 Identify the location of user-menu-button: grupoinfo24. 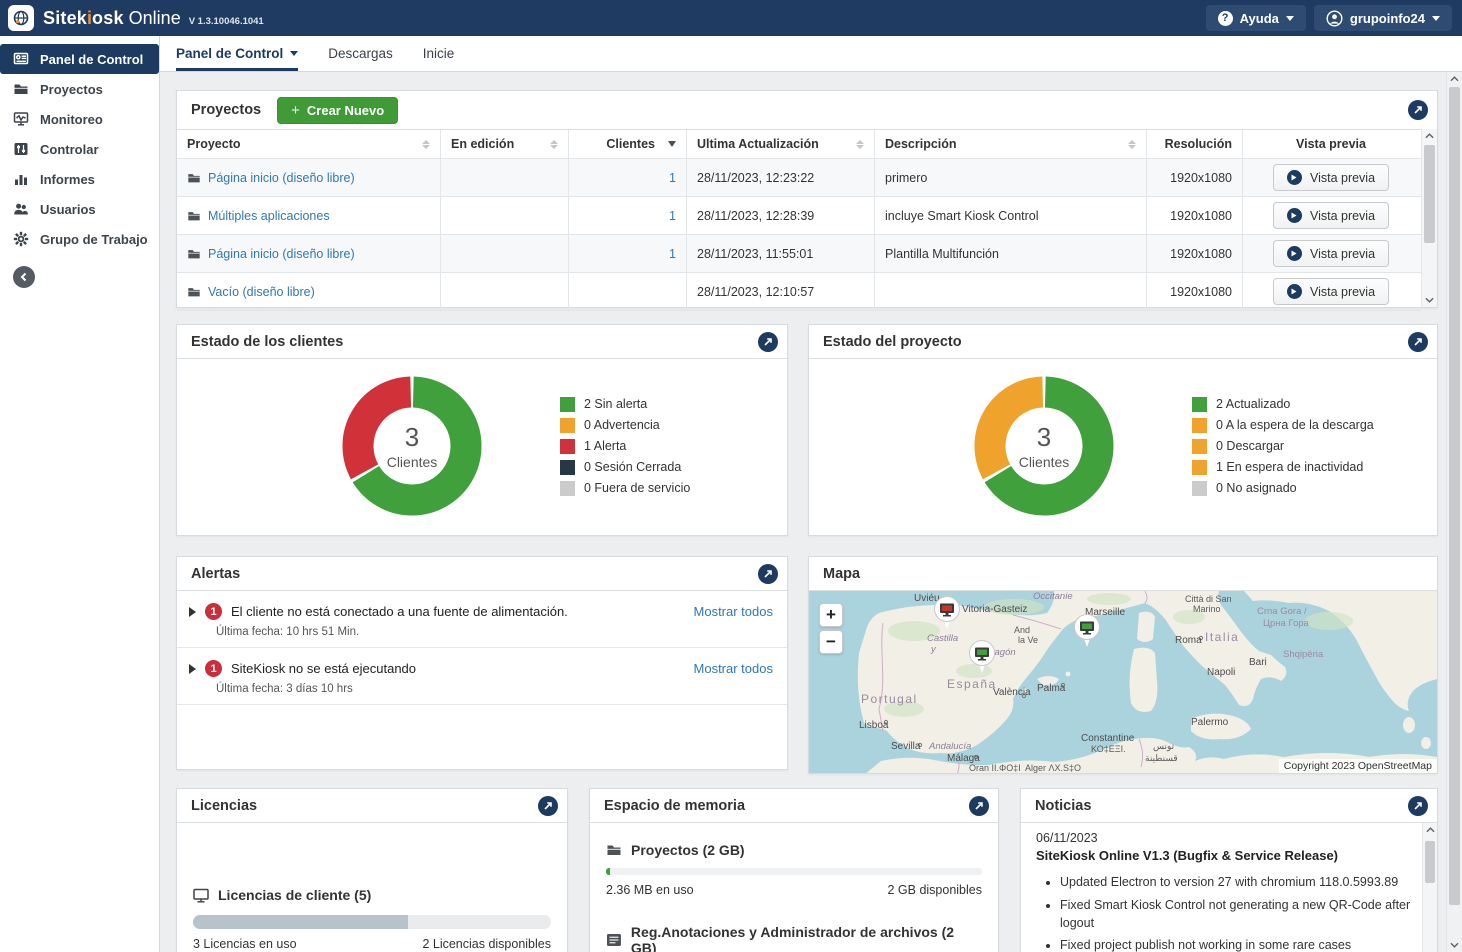
(1382, 18).